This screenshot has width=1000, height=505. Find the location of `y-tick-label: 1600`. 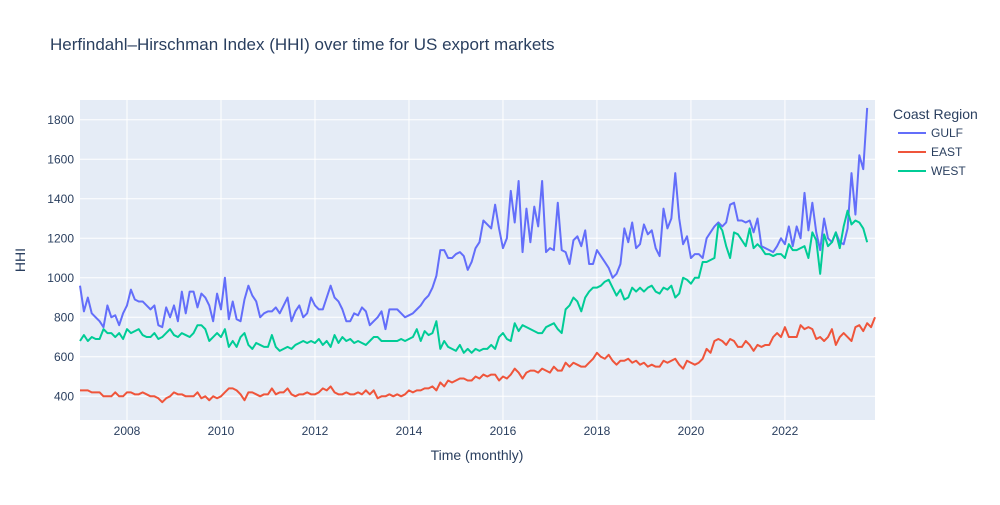

y-tick-label: 1600 is located at coordinates (60, 159).